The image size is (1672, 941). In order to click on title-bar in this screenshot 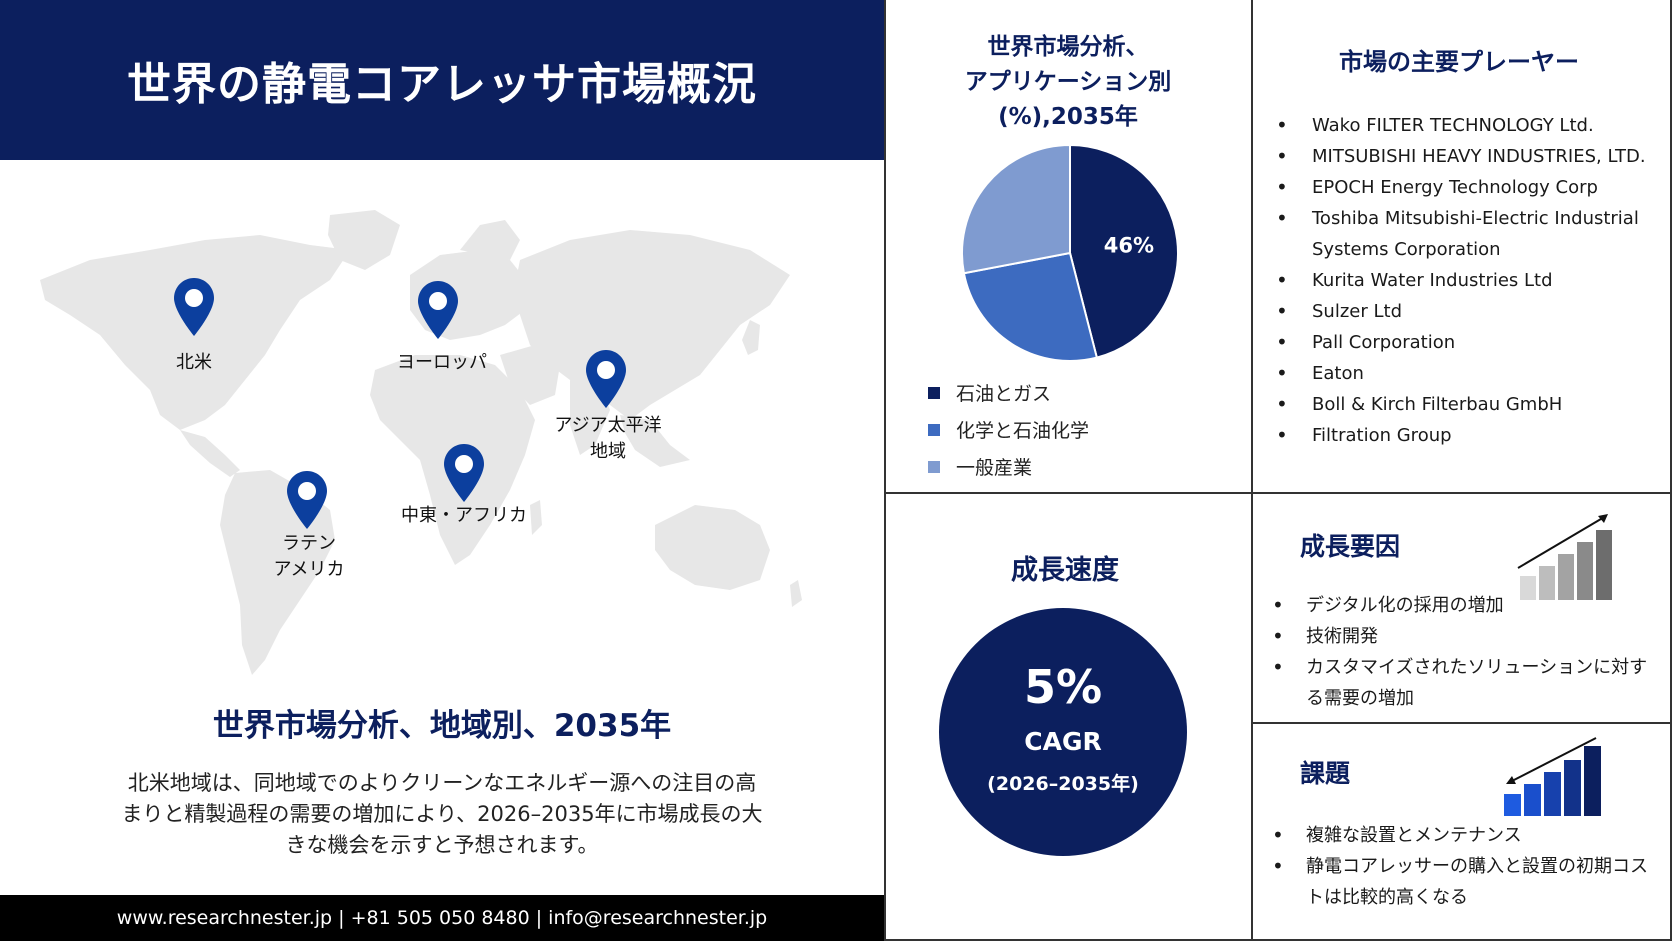, I will do `click(442, 80)`.